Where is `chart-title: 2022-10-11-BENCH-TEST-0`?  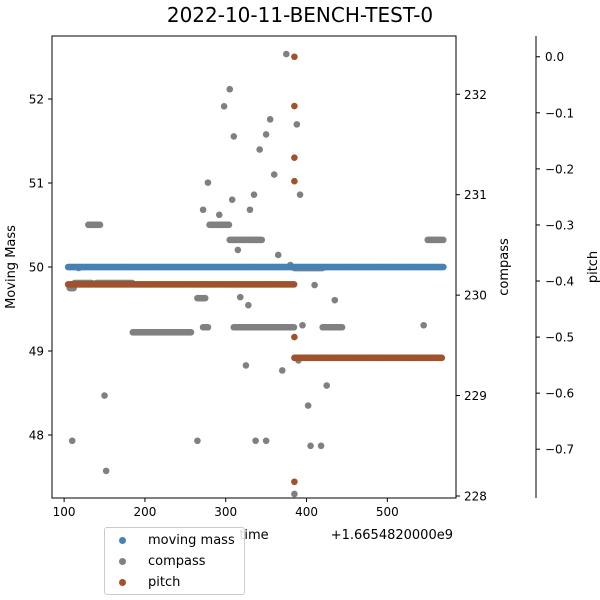
chart-title: 2022-10-11-BENCH-TEST-0 is located at coordinates (300, 15).